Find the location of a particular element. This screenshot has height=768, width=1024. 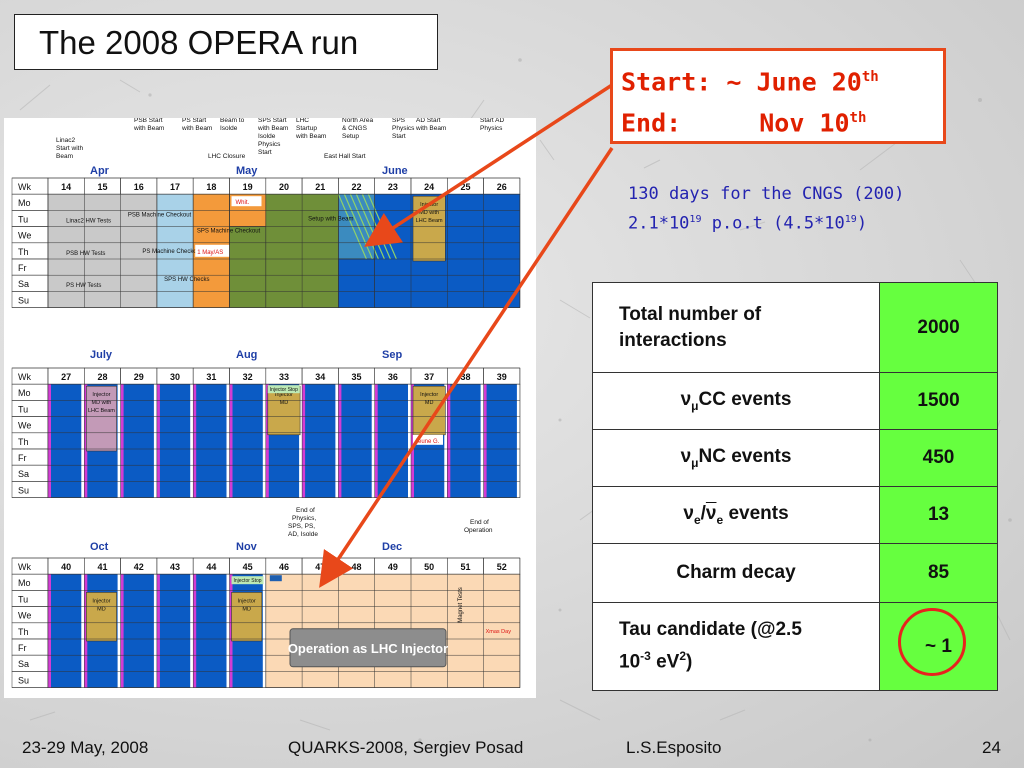

cell-note: PS HW Tests is located at coordinates (83, 286).